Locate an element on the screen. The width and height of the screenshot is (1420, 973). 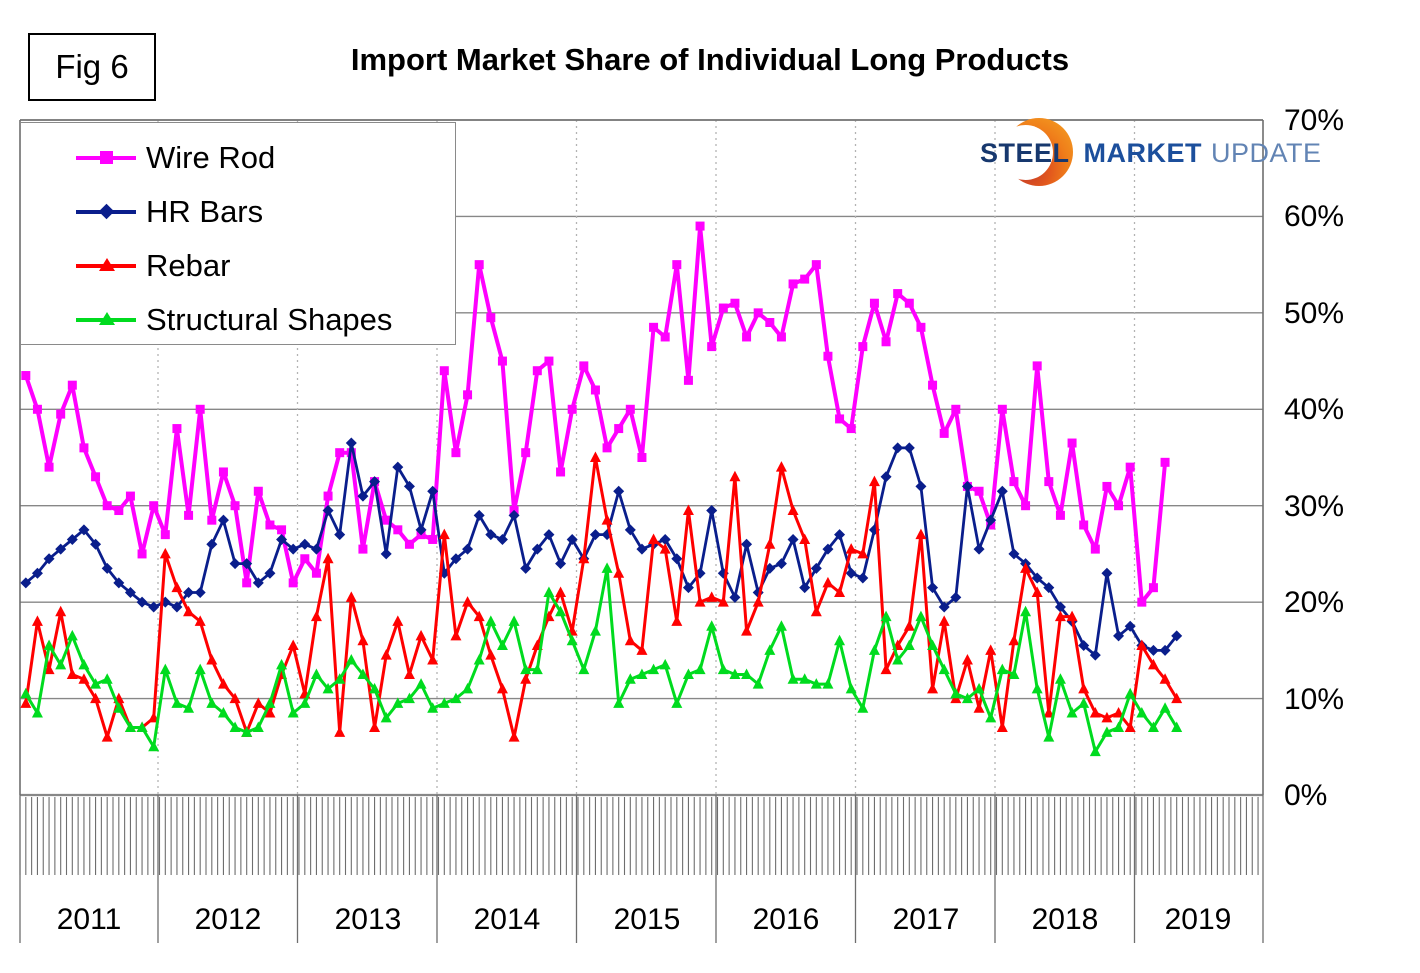
x-year-label: 2016 is located at coordinates (786, 919).